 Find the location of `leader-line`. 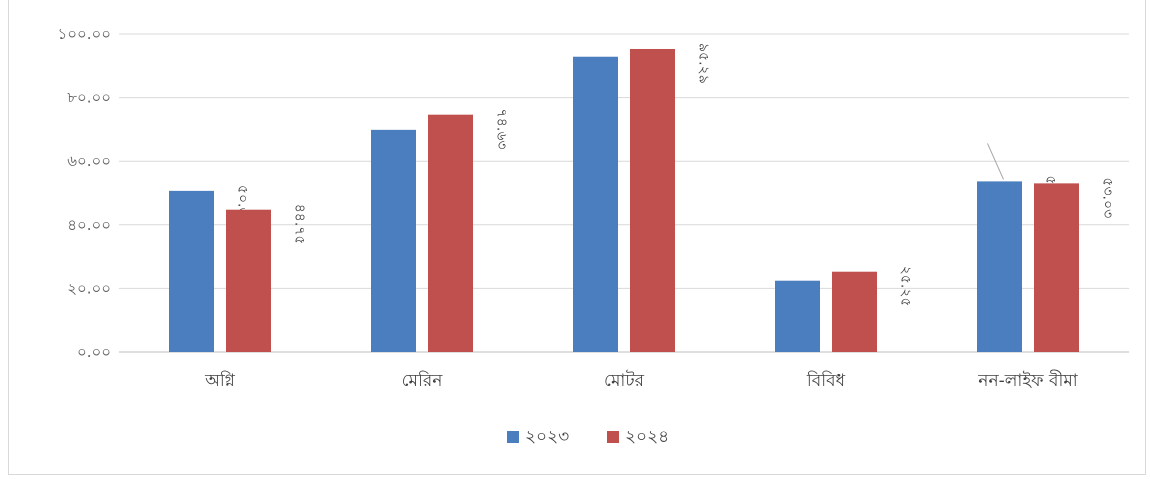

leader-line is located at coordinates (995, 161).